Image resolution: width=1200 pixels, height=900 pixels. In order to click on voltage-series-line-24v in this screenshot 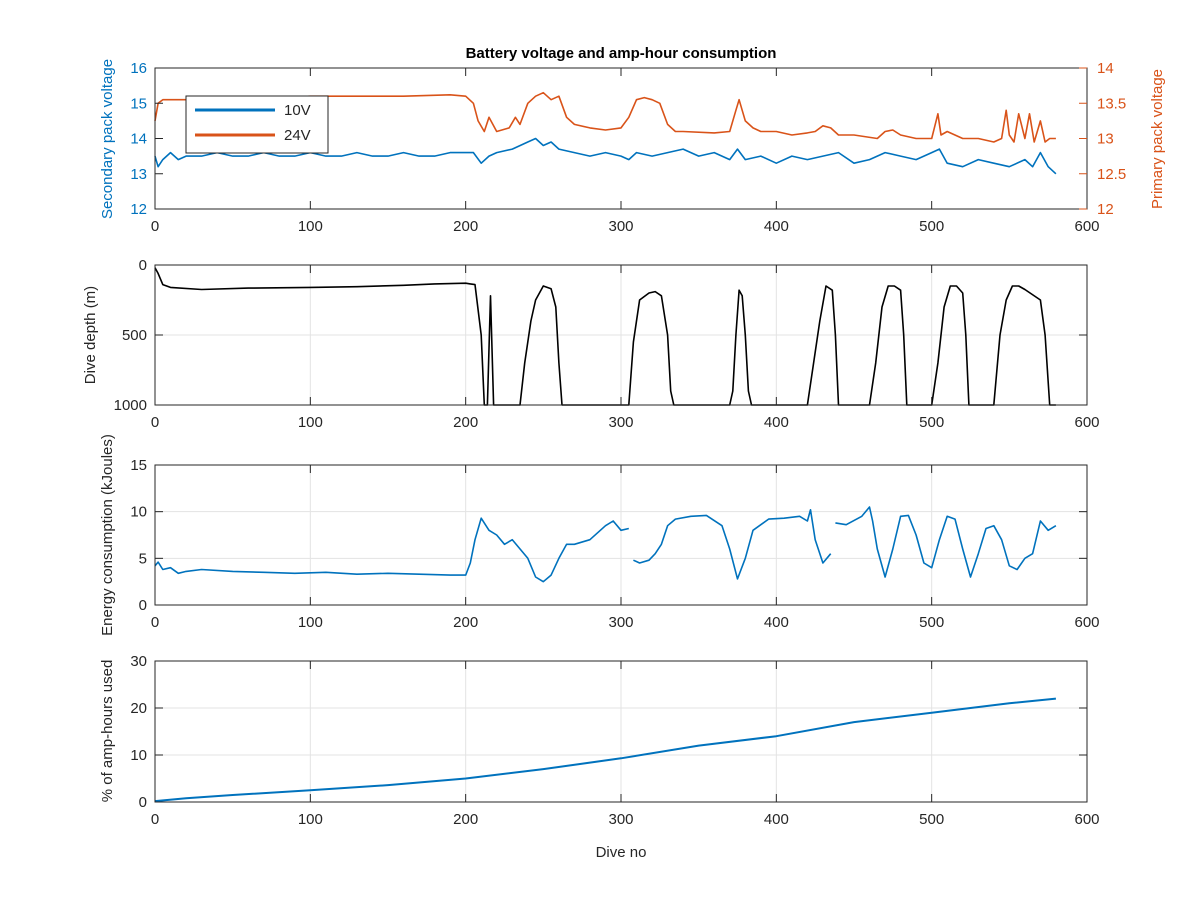, I will do `click(605, 117)`.